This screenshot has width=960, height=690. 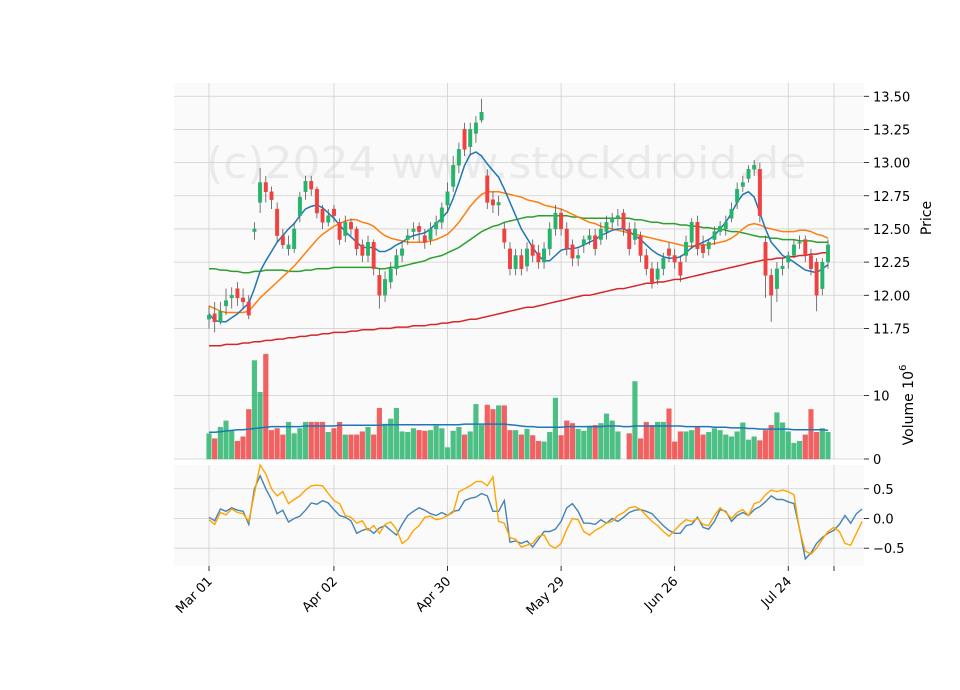 What do you see at coordinates (891, 296) in the screenshot?
I see `price-y-tick-label: 12.00` at bounding box center [891, 296].